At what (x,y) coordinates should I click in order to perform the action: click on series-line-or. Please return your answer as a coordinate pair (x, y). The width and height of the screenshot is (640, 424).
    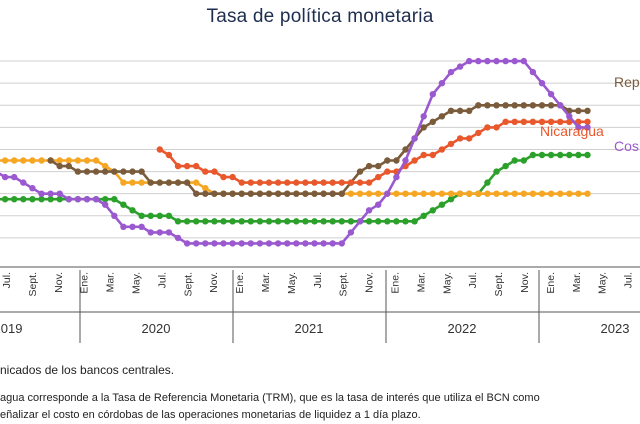
    Looking at the image, I should click on (294, 177).